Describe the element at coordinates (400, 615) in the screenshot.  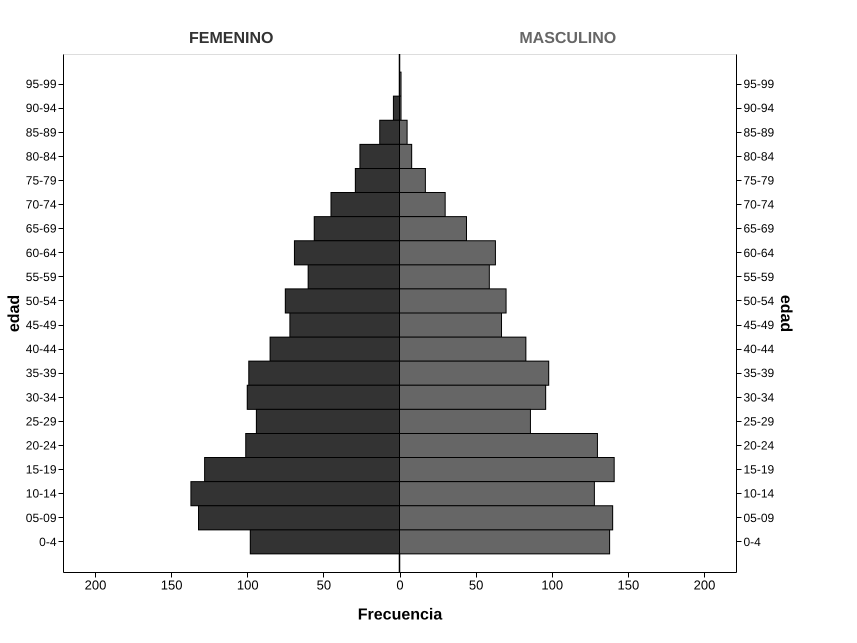
I see `x-axis-title: Frecuencia` at that location.